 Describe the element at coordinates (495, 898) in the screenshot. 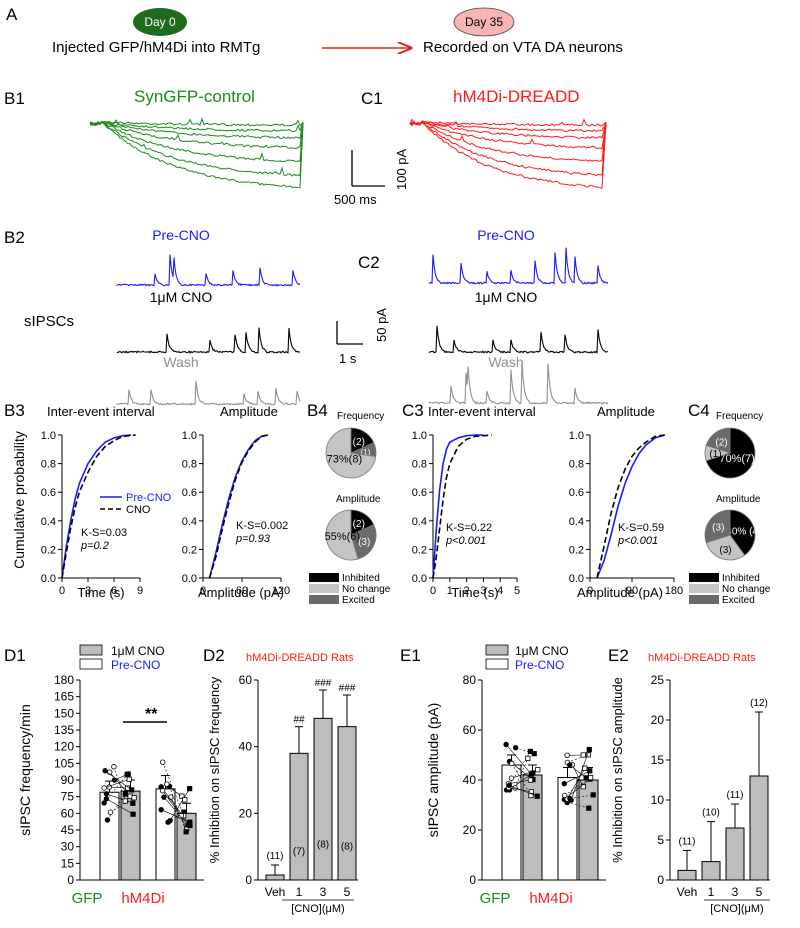

I see `e1-xlabel-gfp: GFP` at that location.